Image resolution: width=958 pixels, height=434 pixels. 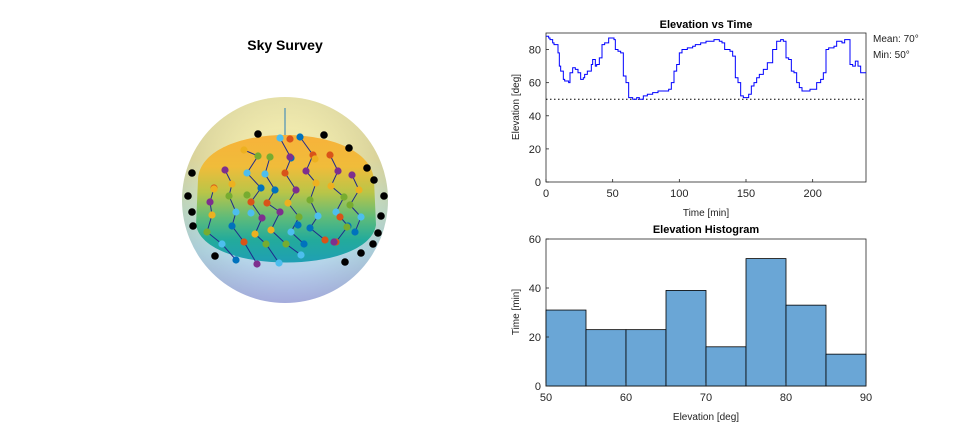 I want to click on histogram-bars, so click(x=706, y=322).